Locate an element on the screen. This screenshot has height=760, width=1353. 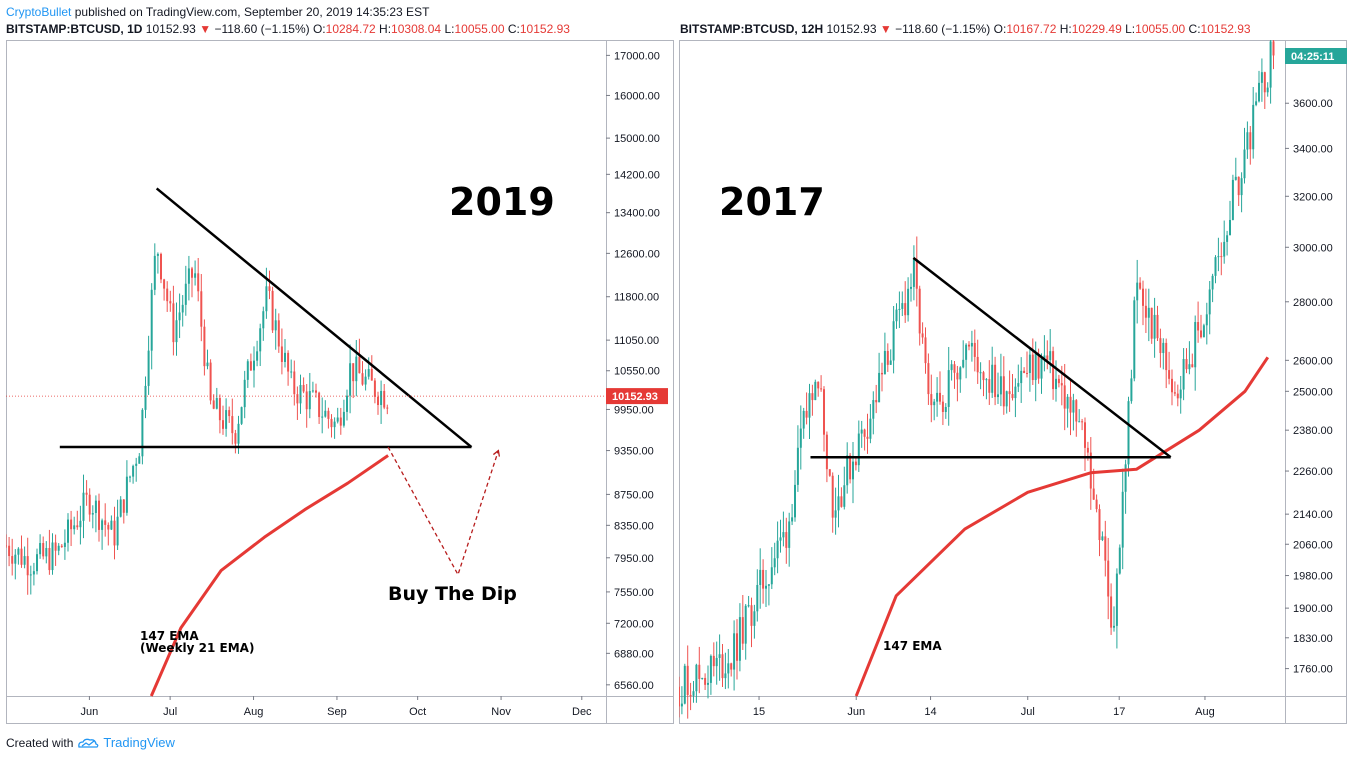
y-tick-label: 6880.00 is located at coordinates (634, 654).